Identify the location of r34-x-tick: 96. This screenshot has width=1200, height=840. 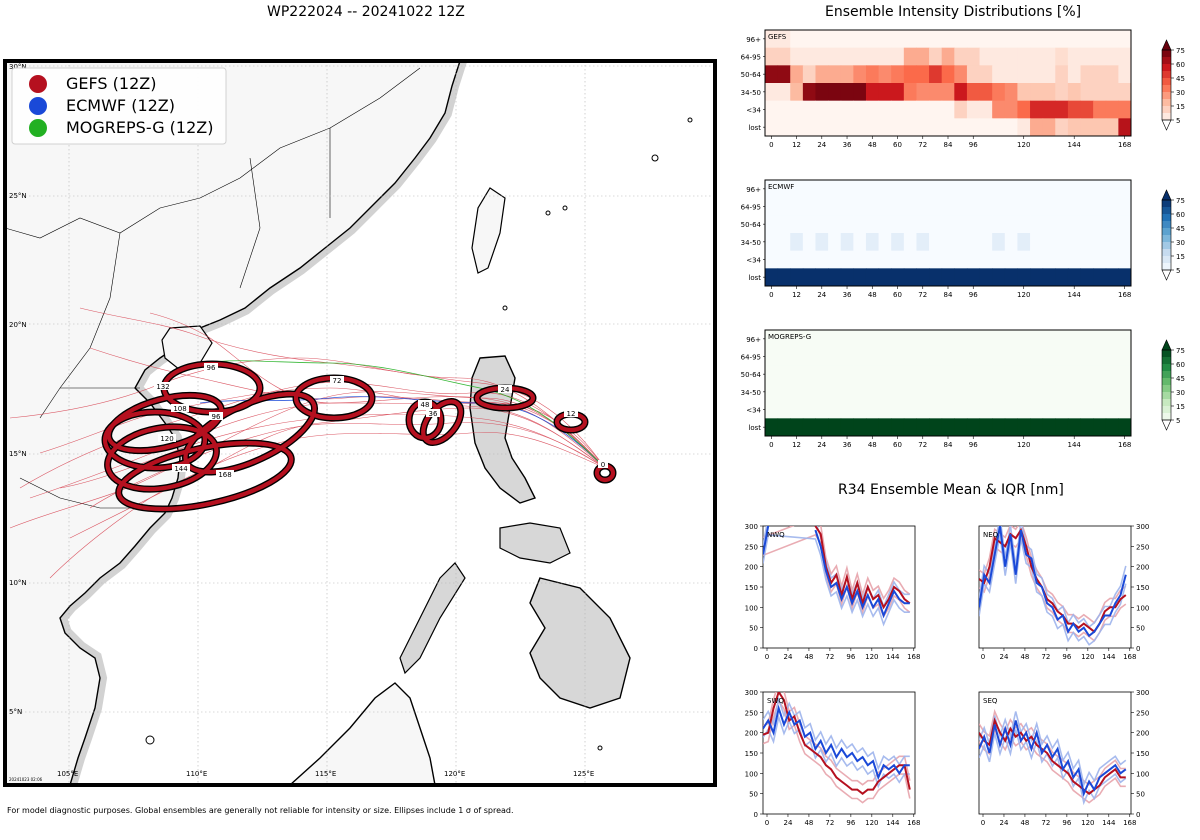
(1066, 823).